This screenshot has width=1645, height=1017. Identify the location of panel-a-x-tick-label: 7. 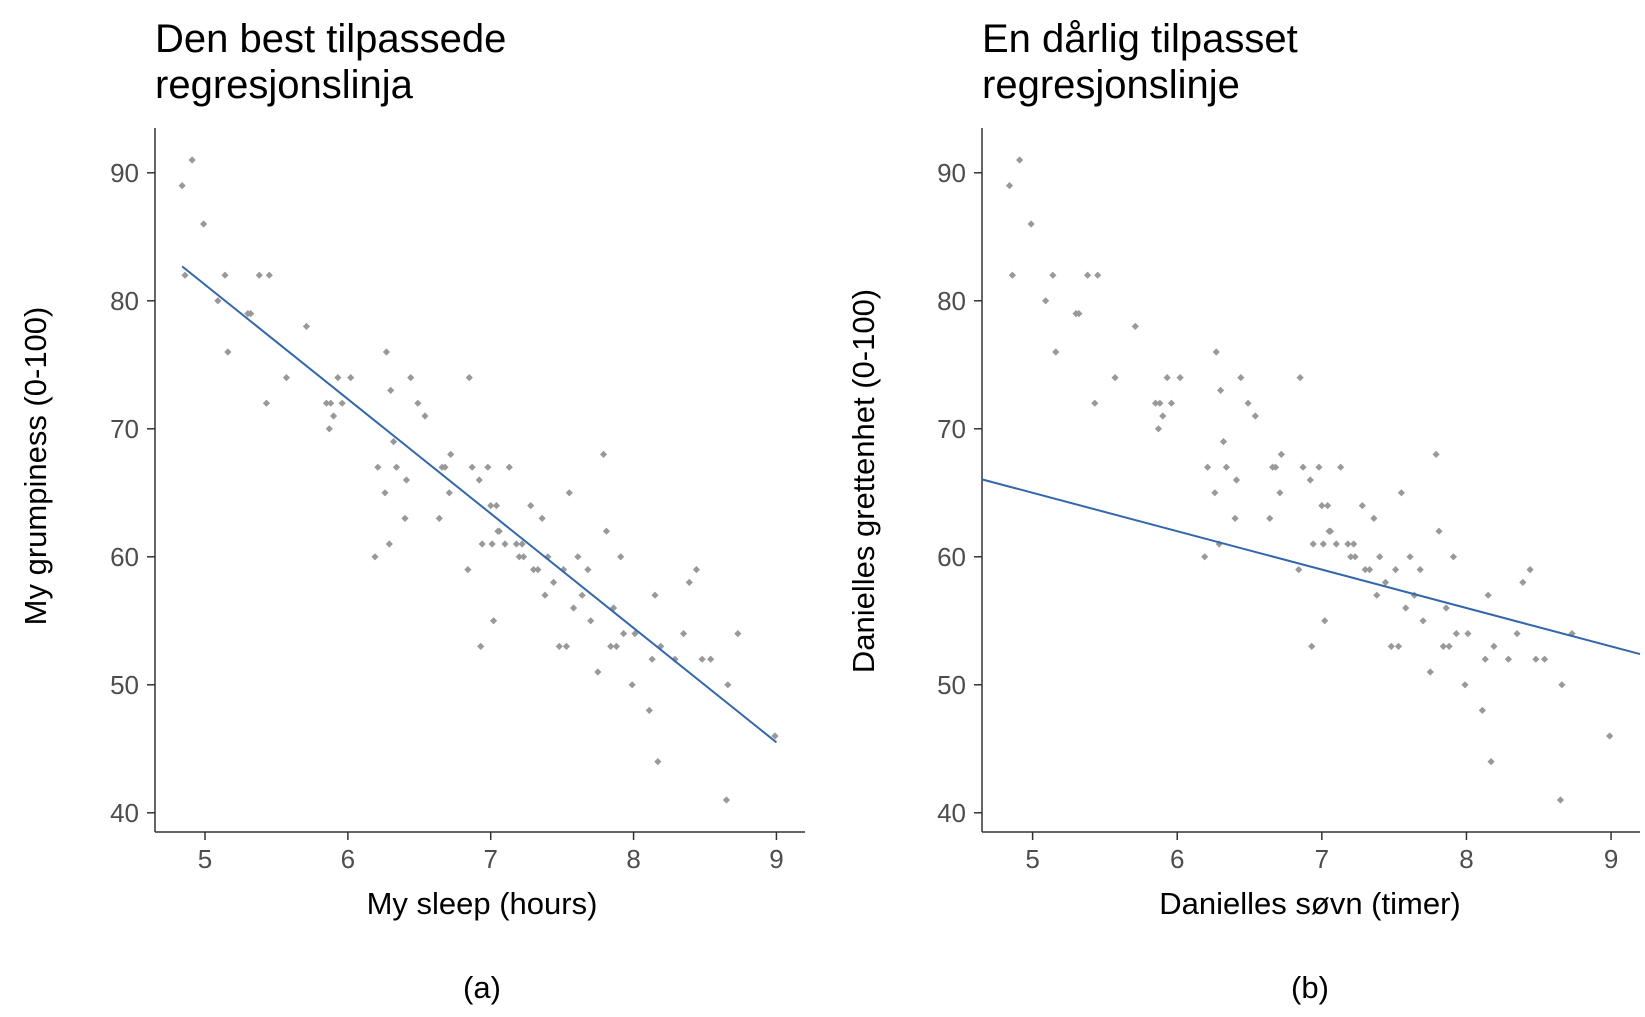
(490, 859).